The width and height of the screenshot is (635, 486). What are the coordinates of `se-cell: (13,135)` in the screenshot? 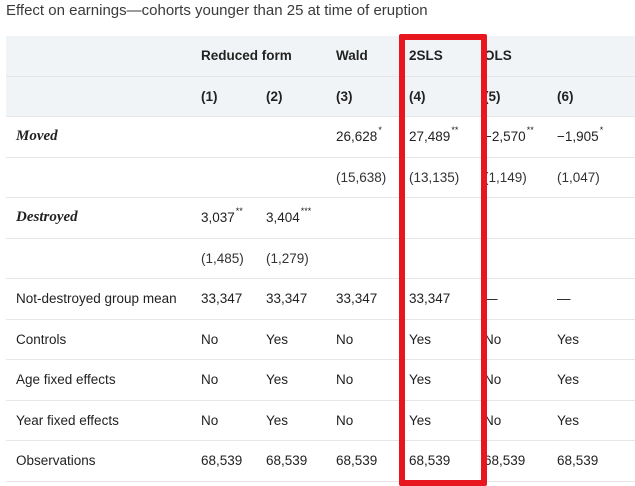 It's located at (447, 177).